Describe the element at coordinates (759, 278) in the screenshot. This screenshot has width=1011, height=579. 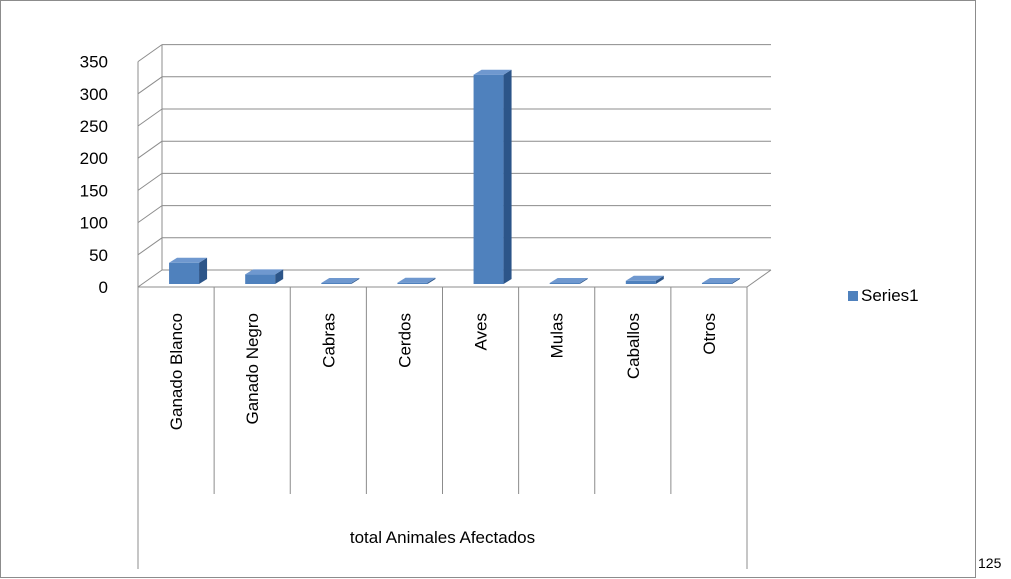
I see `floor-right-edge` at that location.